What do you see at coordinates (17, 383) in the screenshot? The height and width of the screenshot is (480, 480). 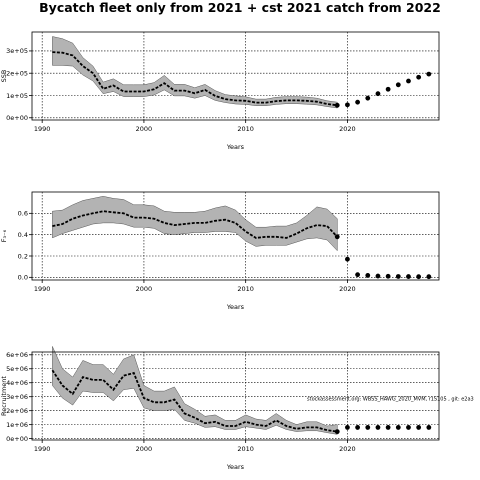 I see `y-tick-label: 4e+06` at bounding box center [17, 383].